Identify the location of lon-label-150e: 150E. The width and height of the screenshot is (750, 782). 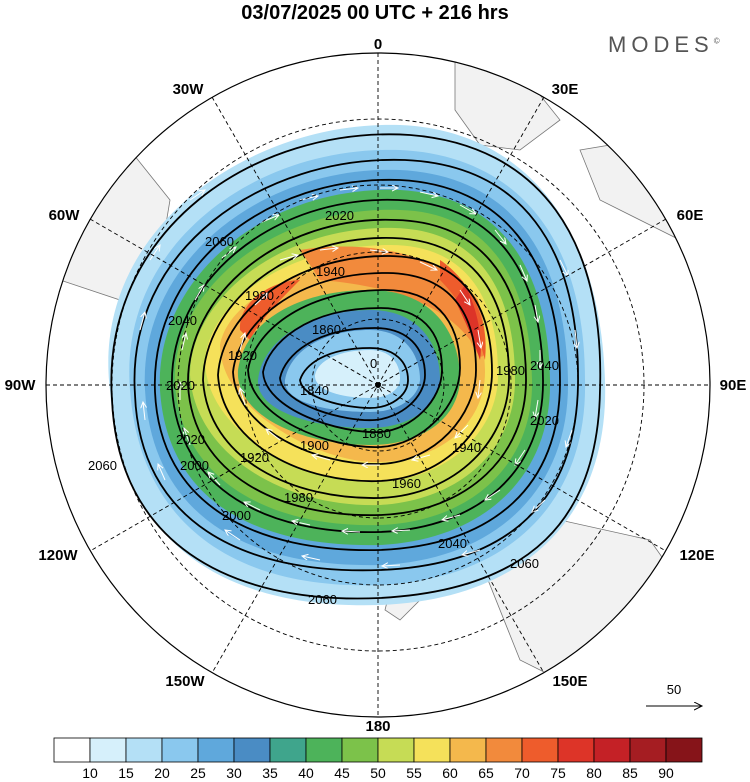
(569, 681).